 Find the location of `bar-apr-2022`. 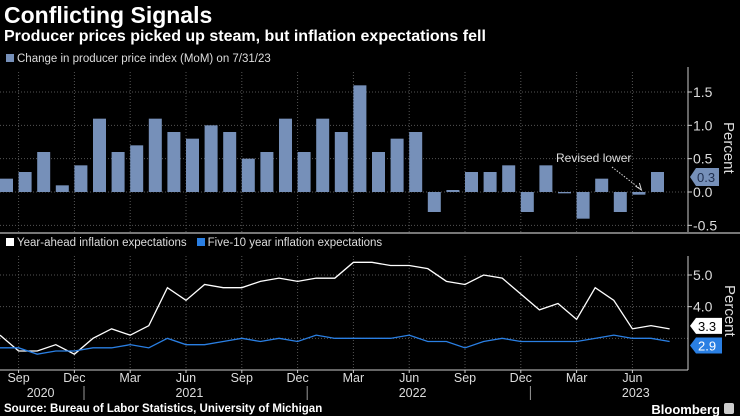

bar-apr-2022 is located at coordinates (378, 172).